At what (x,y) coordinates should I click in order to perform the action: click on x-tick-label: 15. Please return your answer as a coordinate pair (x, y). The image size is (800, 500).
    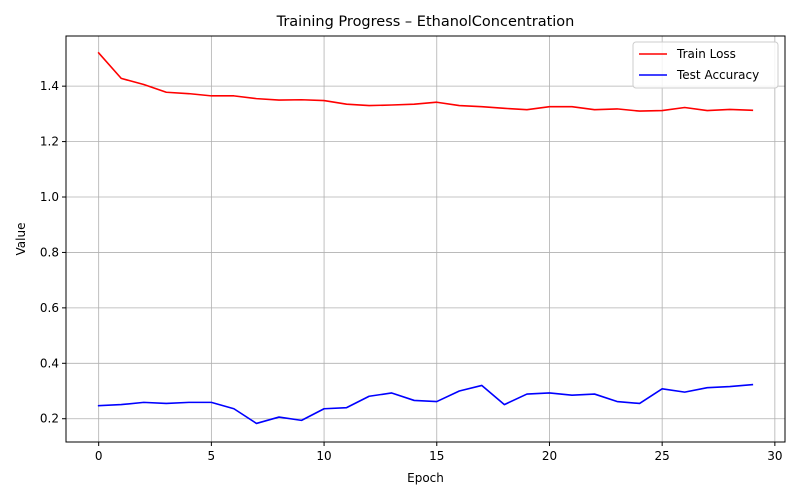
    Looking at the image, I should click on (436, 456).